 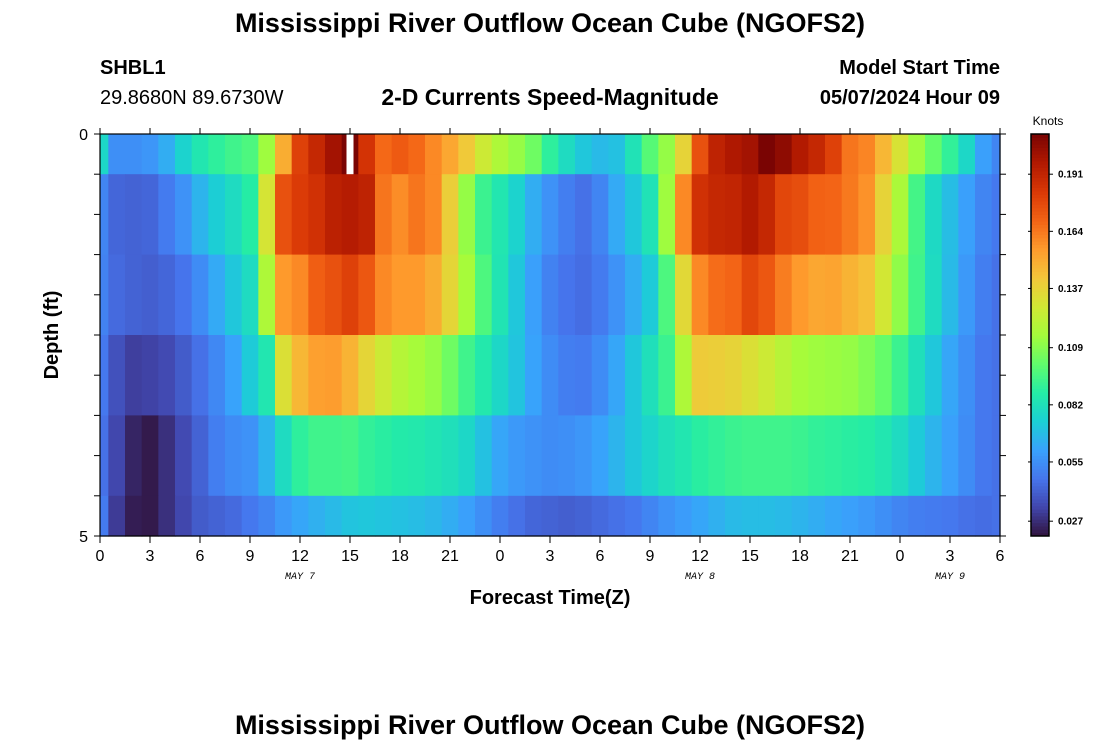 I want to click on x-tick-label: 12, so click(x=700, y=556).